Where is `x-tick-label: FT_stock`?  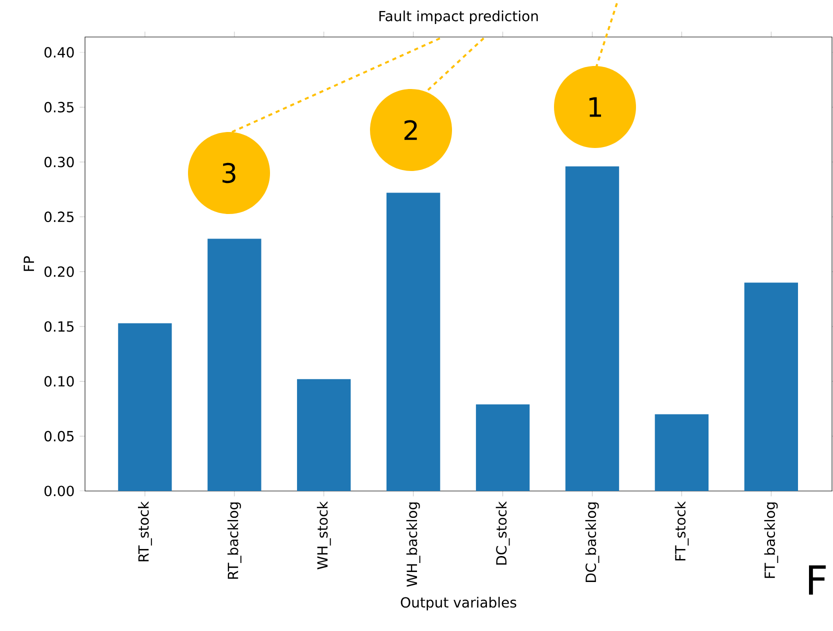 x-tick-label: FT_stock is located at coordinates (681, 530).